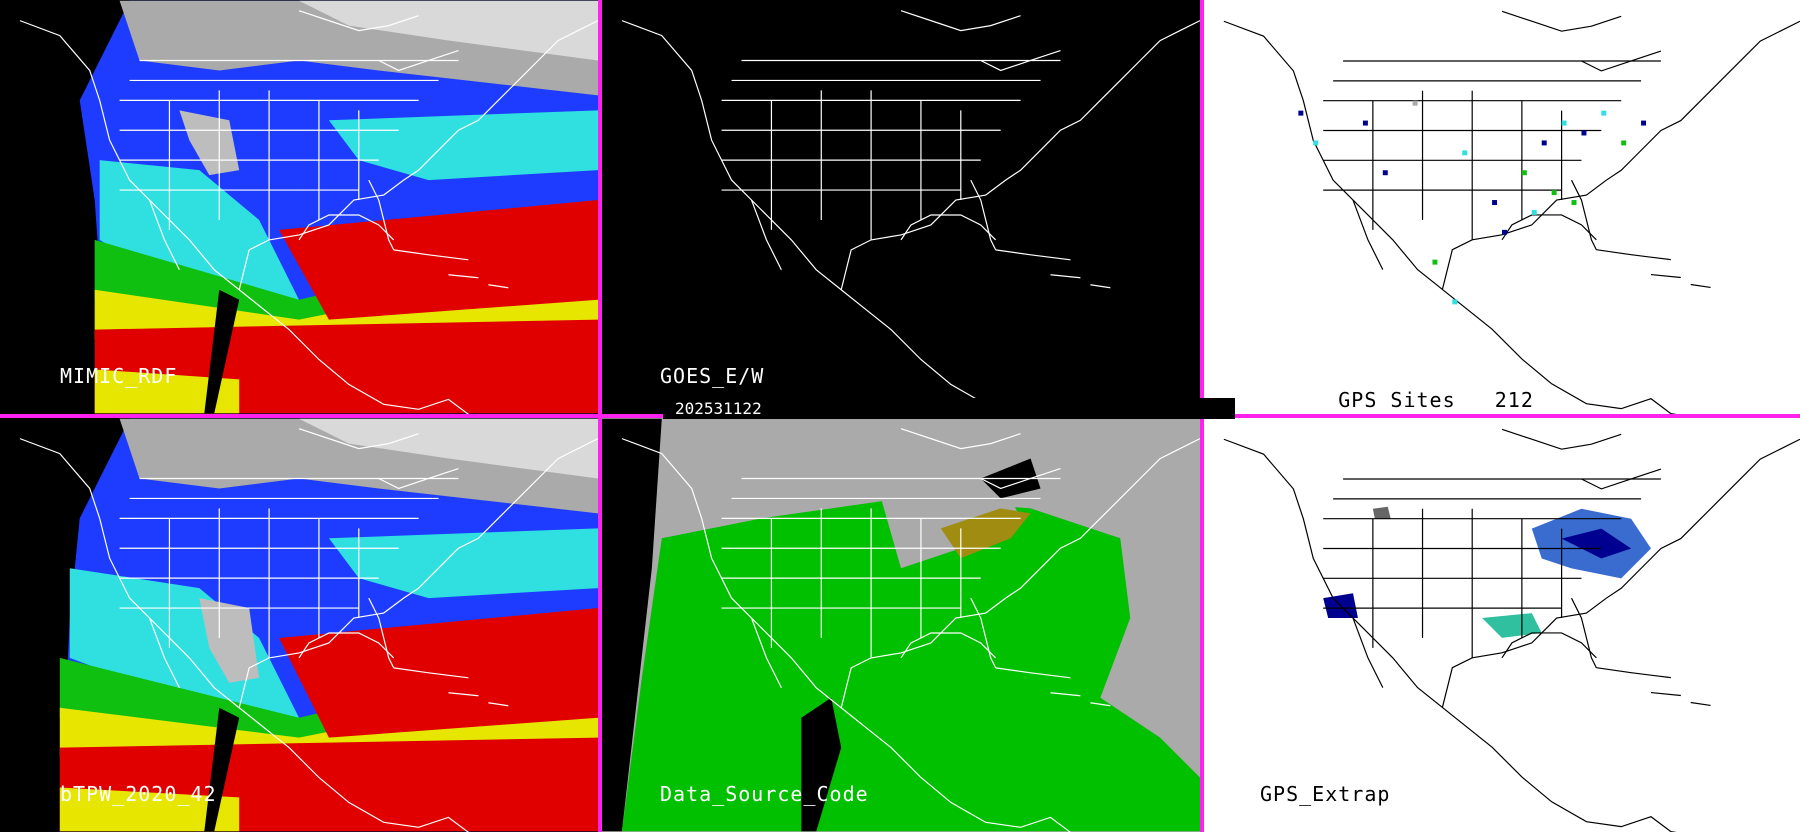 The height and width of the screenshot is (832, 1800). Describe the element at coordinates (949, 408) in the screenshot. I see `date-stamp: 202531122` at that location.